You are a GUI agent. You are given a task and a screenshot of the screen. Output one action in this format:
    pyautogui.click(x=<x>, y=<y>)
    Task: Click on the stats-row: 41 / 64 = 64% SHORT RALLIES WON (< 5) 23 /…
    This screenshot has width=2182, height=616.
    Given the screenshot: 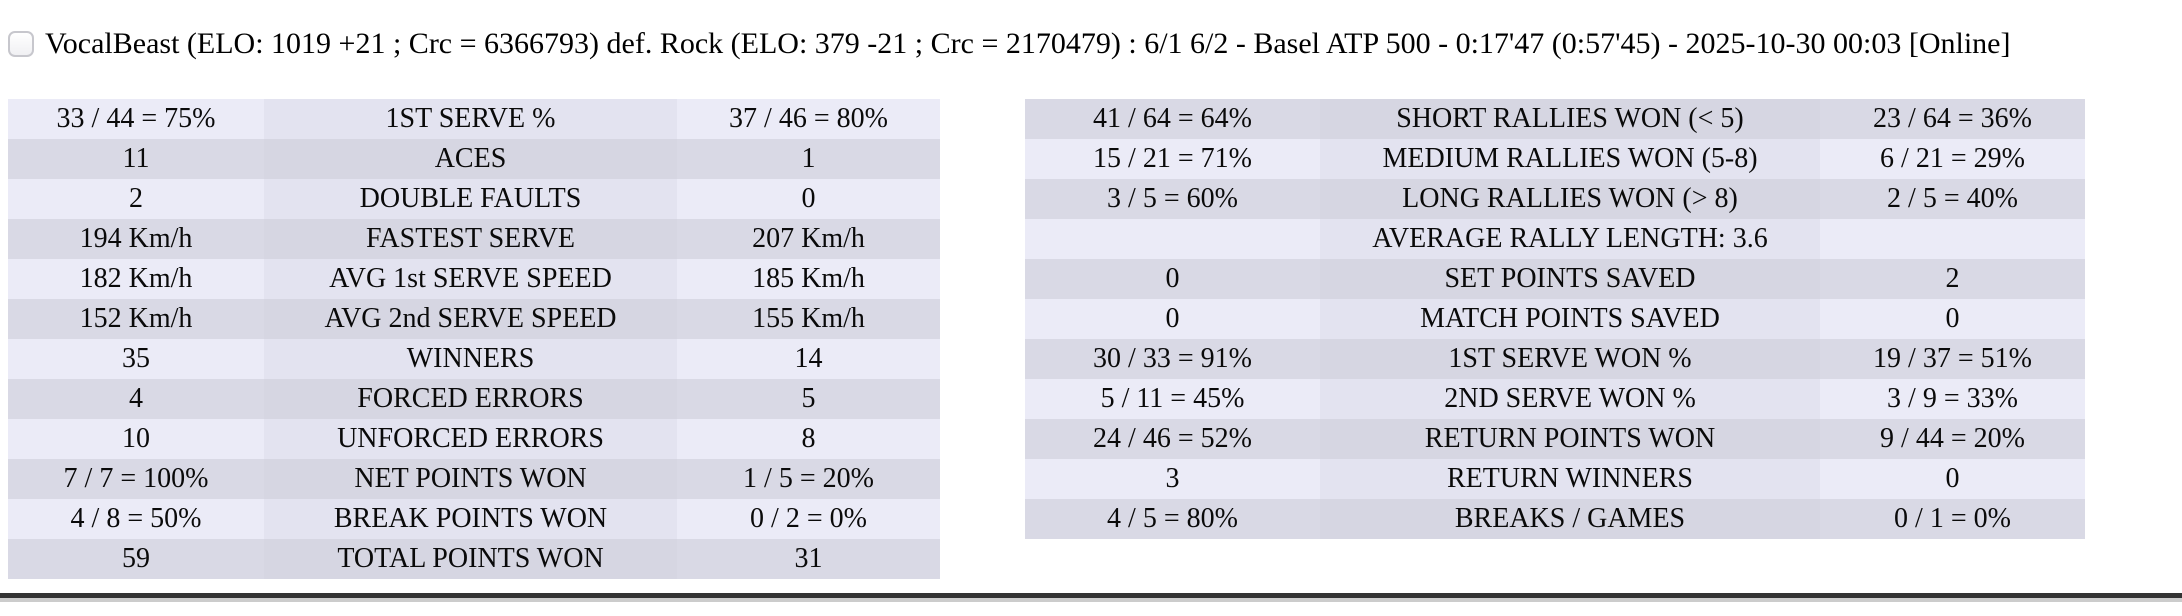 What is the action you would take?
    pyautogui.click(x=1555, y=119)
    